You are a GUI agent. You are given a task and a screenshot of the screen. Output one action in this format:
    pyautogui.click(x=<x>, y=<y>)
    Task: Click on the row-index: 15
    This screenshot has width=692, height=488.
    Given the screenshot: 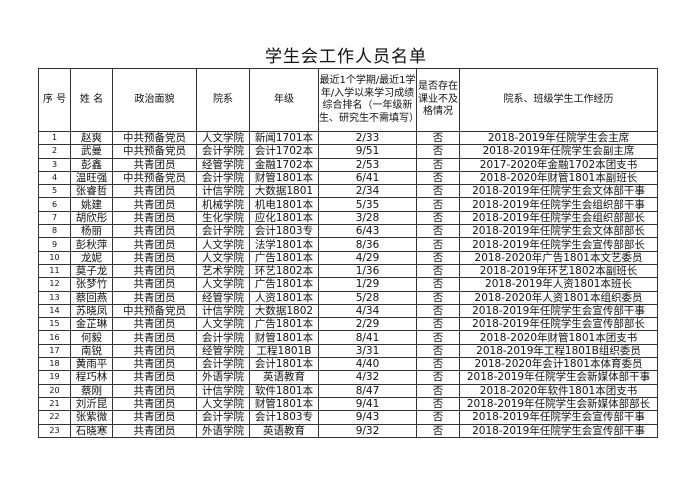 What is the action you would take?
    pyautogui.click(x=54, y=324)
    